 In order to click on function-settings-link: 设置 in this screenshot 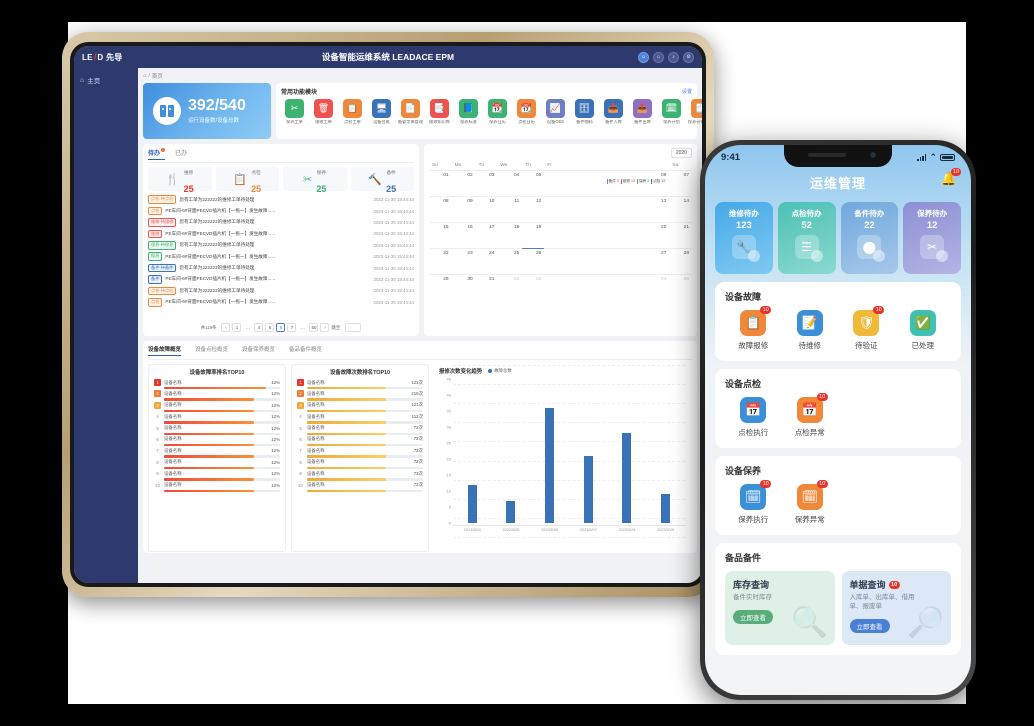, I will do `click(686, 92)`.